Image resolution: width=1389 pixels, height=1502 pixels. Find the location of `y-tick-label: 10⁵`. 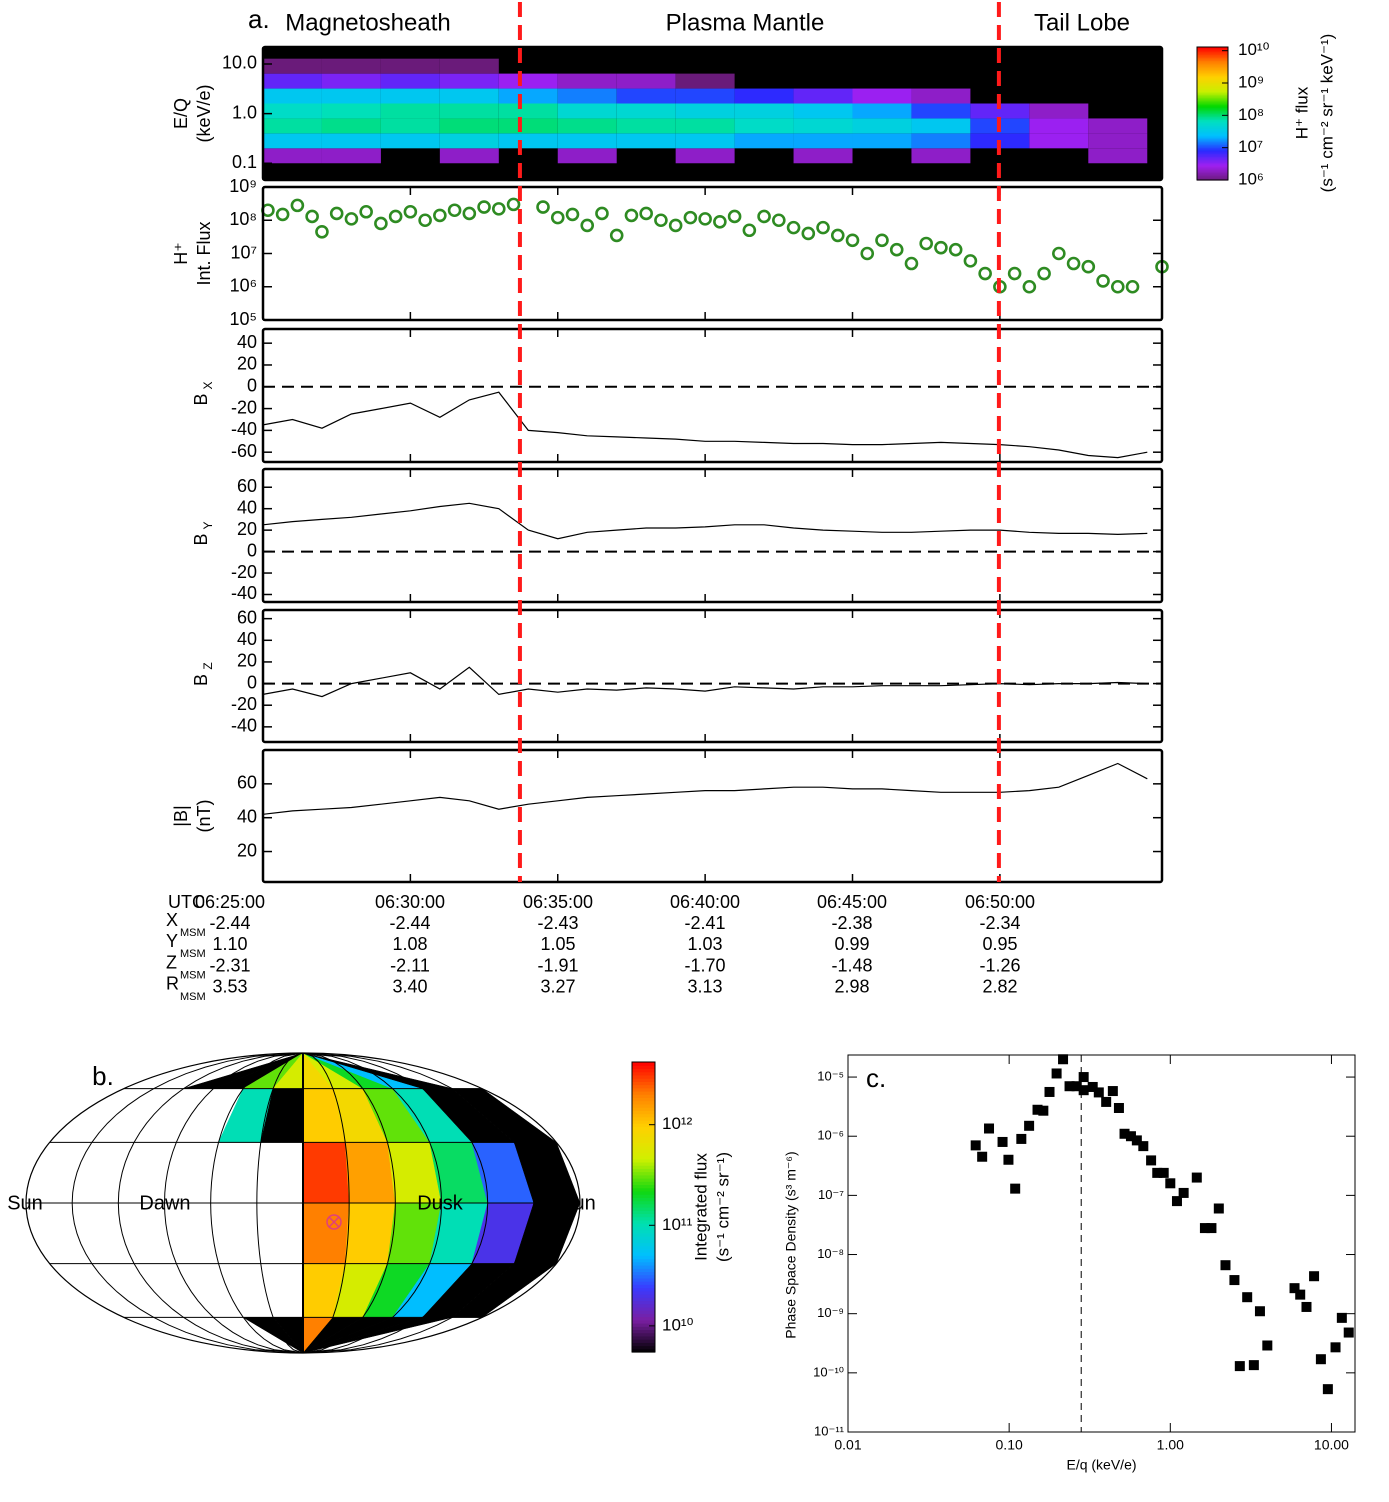

y-tick-label: 10⁵ is located at coordinates (243, 319).